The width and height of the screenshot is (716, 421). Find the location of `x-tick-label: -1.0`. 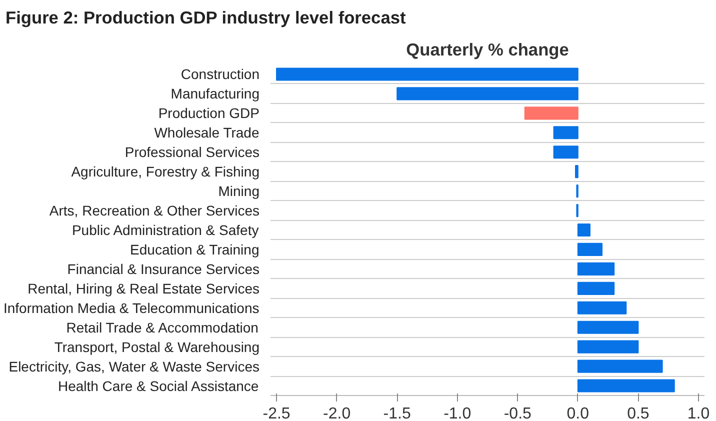

x-tick-label: -1.0 is located at coordinates (458, 413).